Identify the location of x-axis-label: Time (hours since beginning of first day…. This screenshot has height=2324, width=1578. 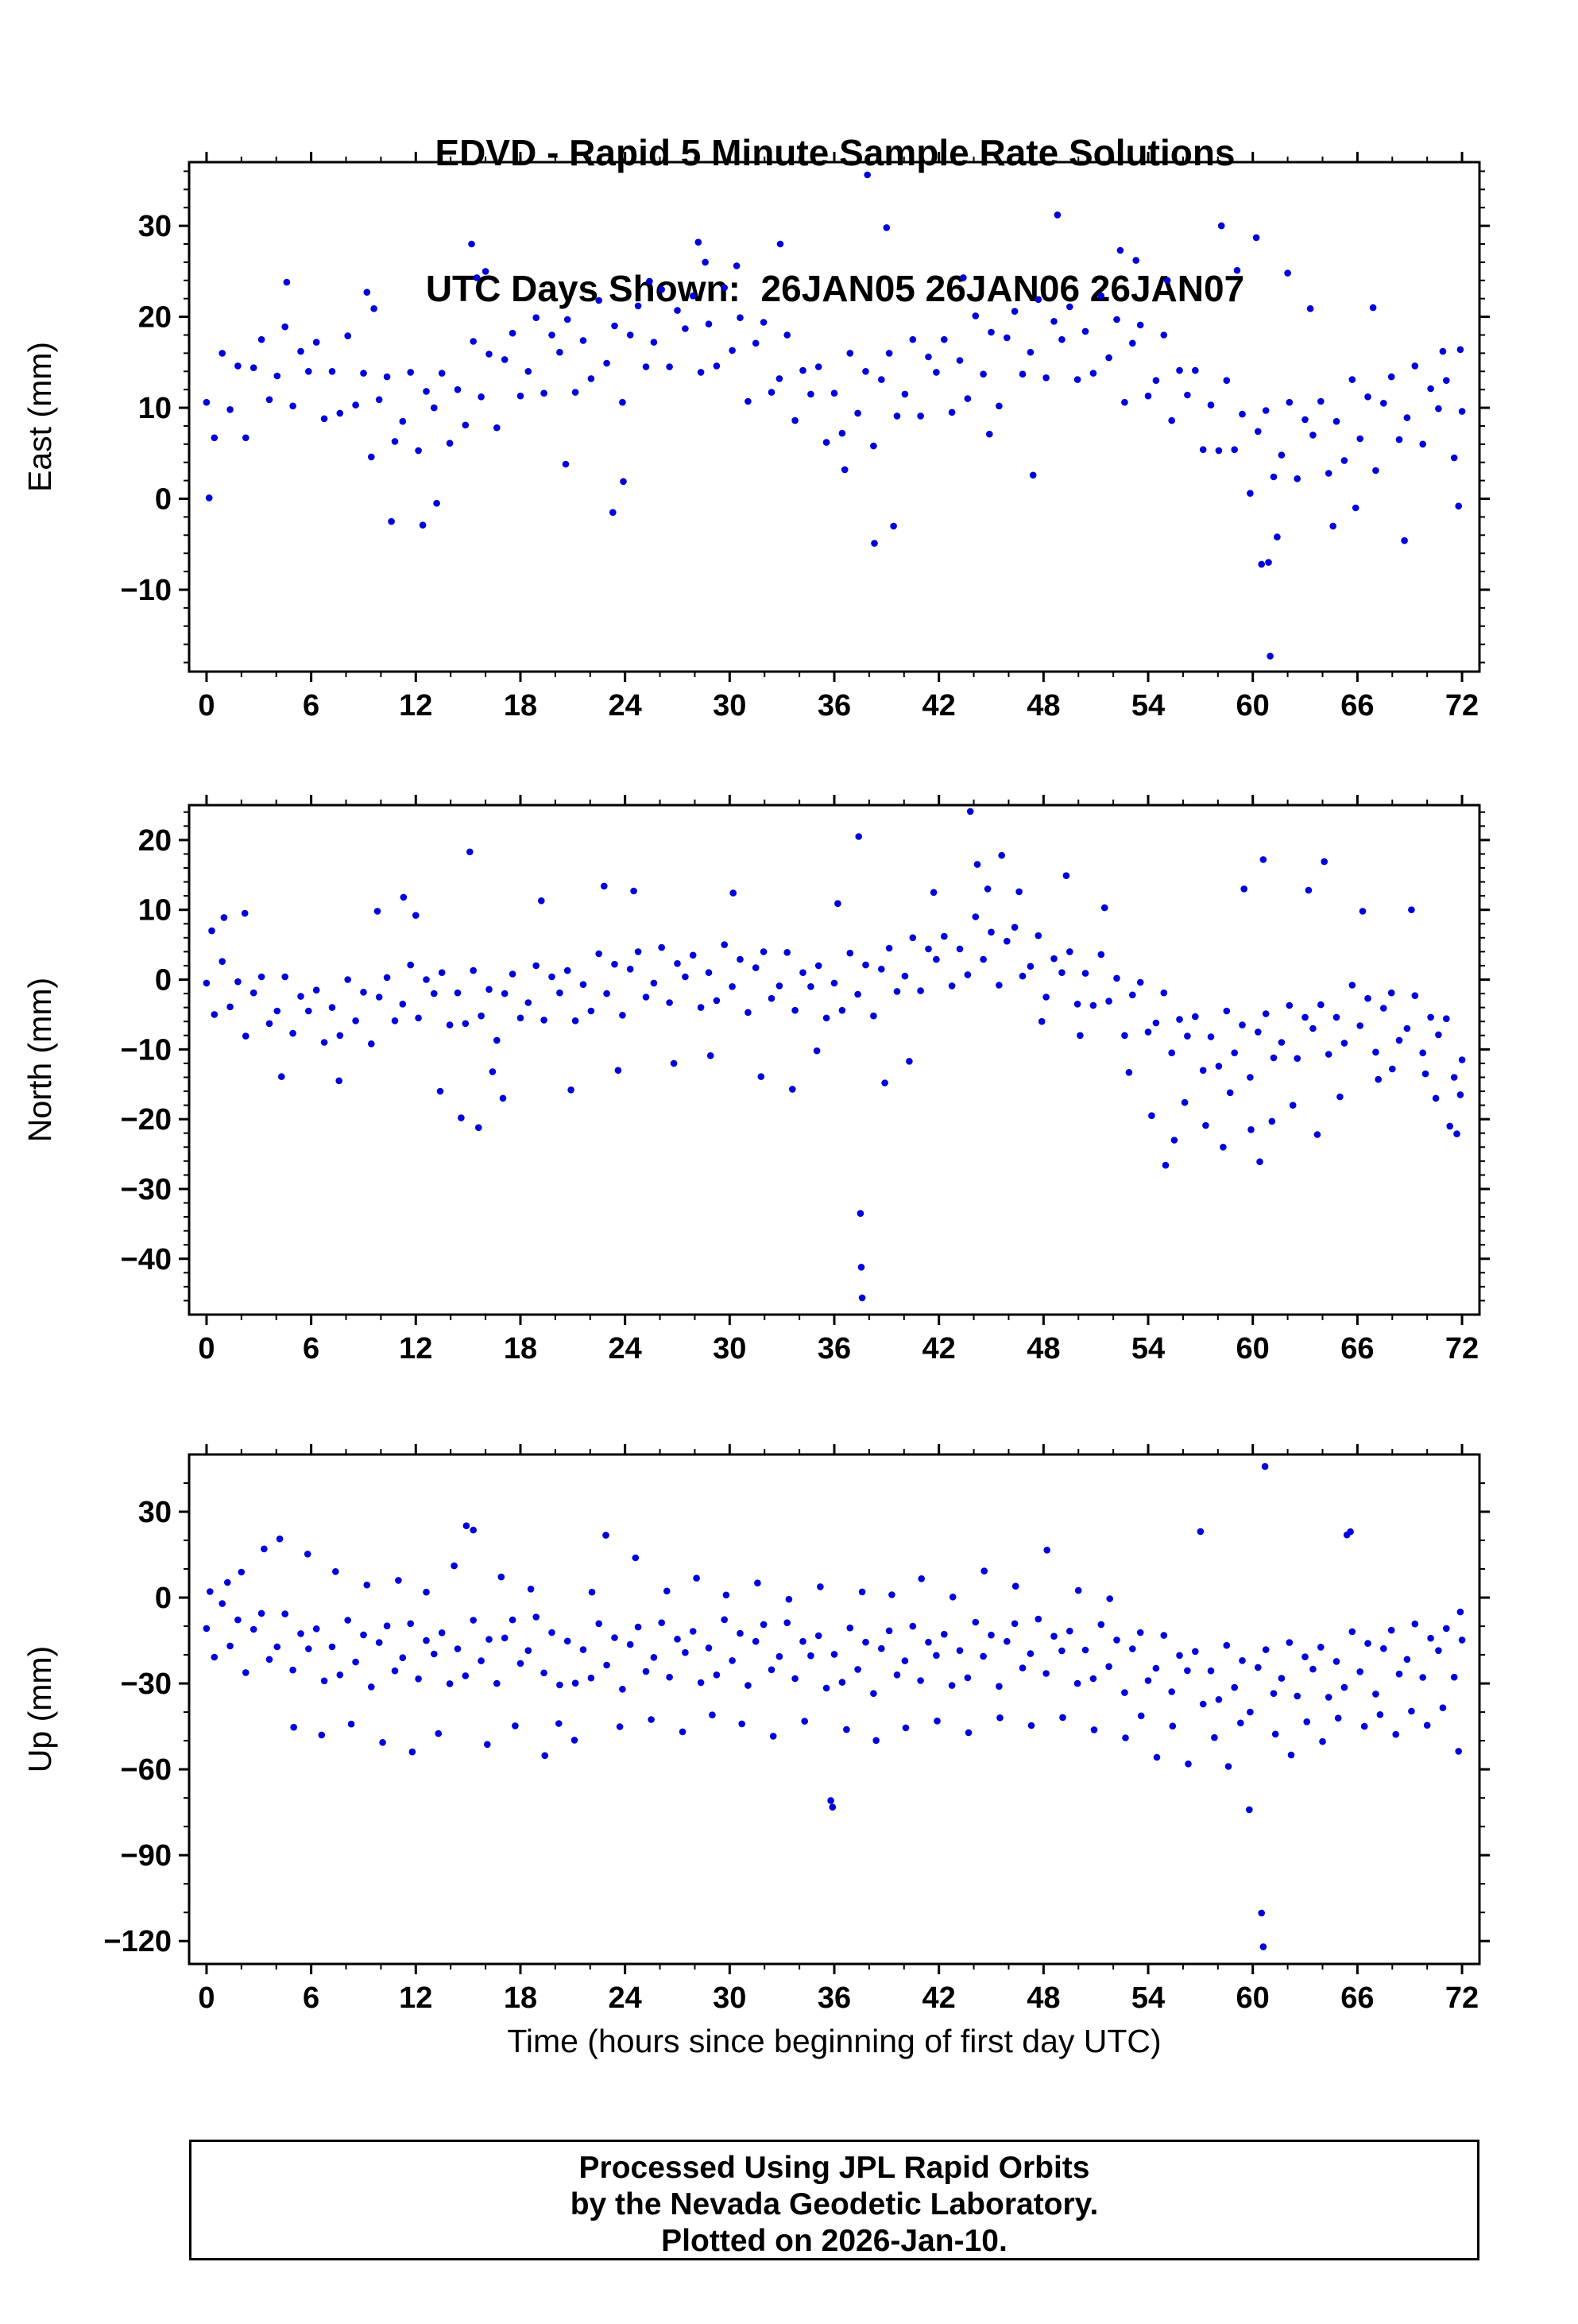
(834, 2041).